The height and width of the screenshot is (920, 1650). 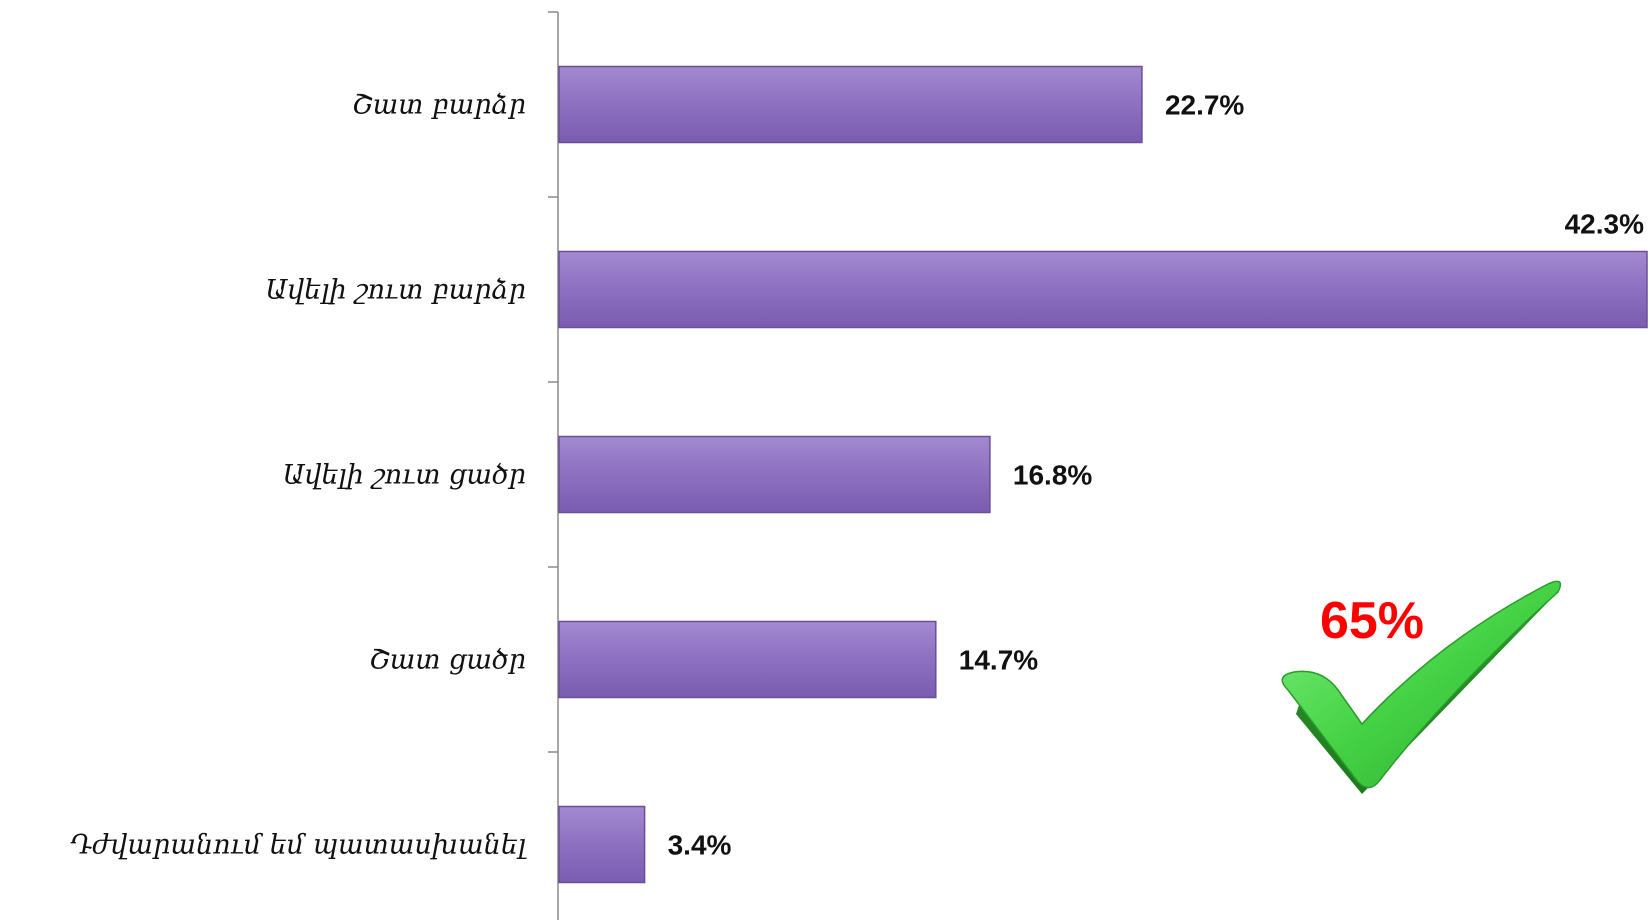 What do you see at coordinates (447, 660) in the screenshot?
I see `category-label: Շատ ցածր` at bounding box center [447, 660].